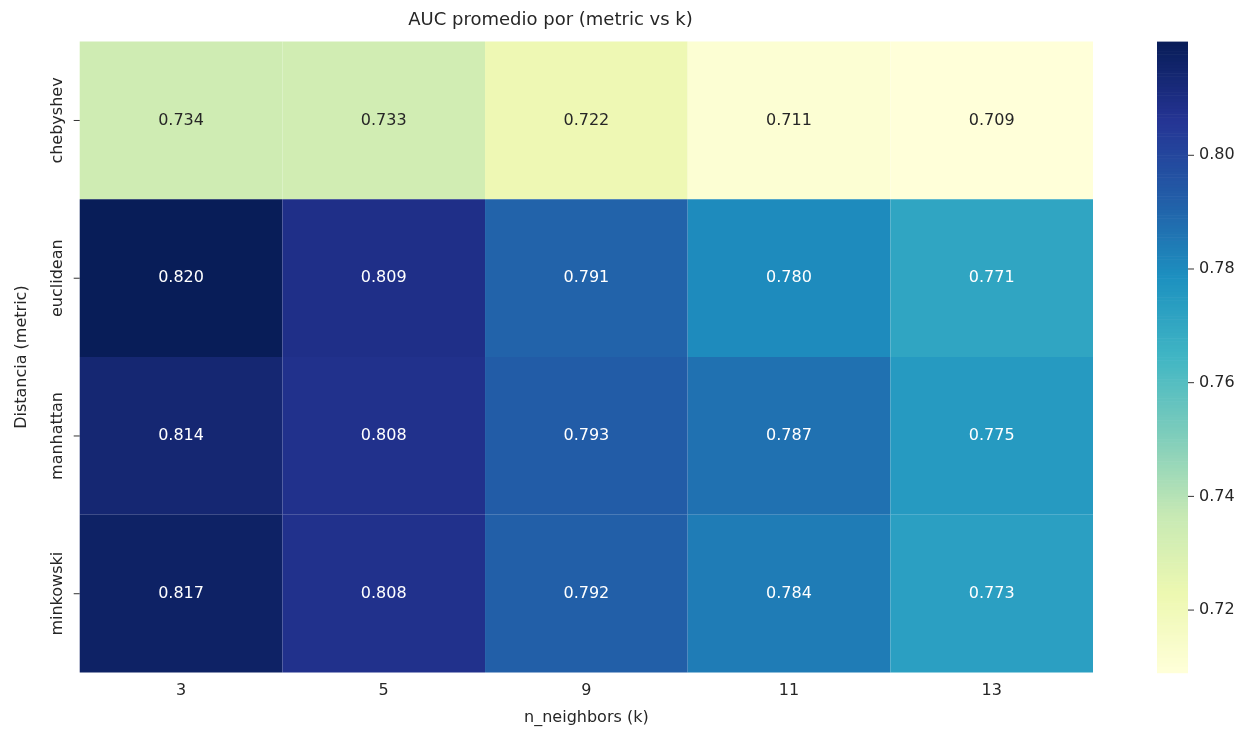 The image size is (1256, 737). Describe the element at coordinates (550, 19) in the screenshot. I see `chart-title: AUC promedio por (metric vs k)` at that location.